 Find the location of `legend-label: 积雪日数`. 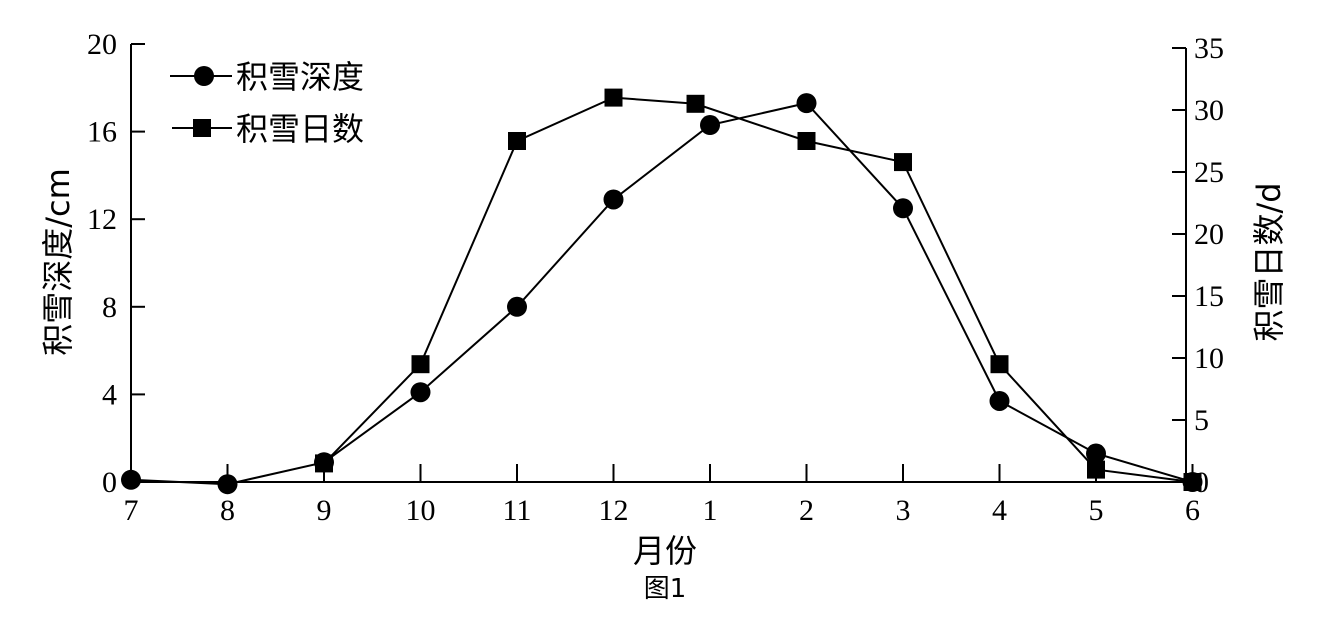

legend-label: 积雪日数 is located at coordinates (300, 129).